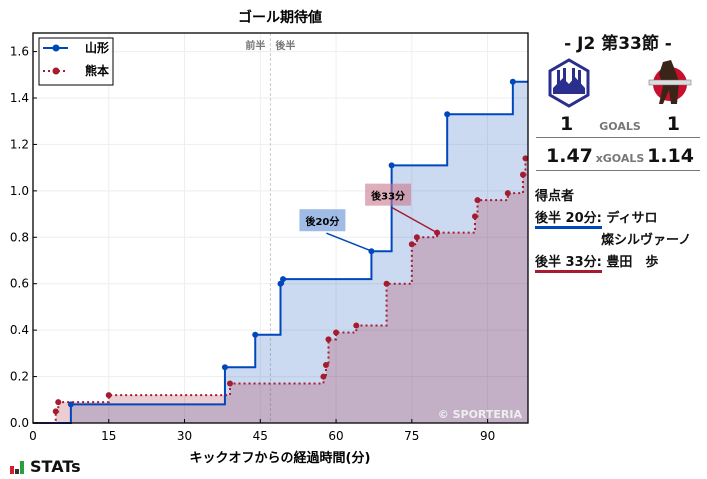  I want to click on legend: 山形 熊本, so click(76, 61).